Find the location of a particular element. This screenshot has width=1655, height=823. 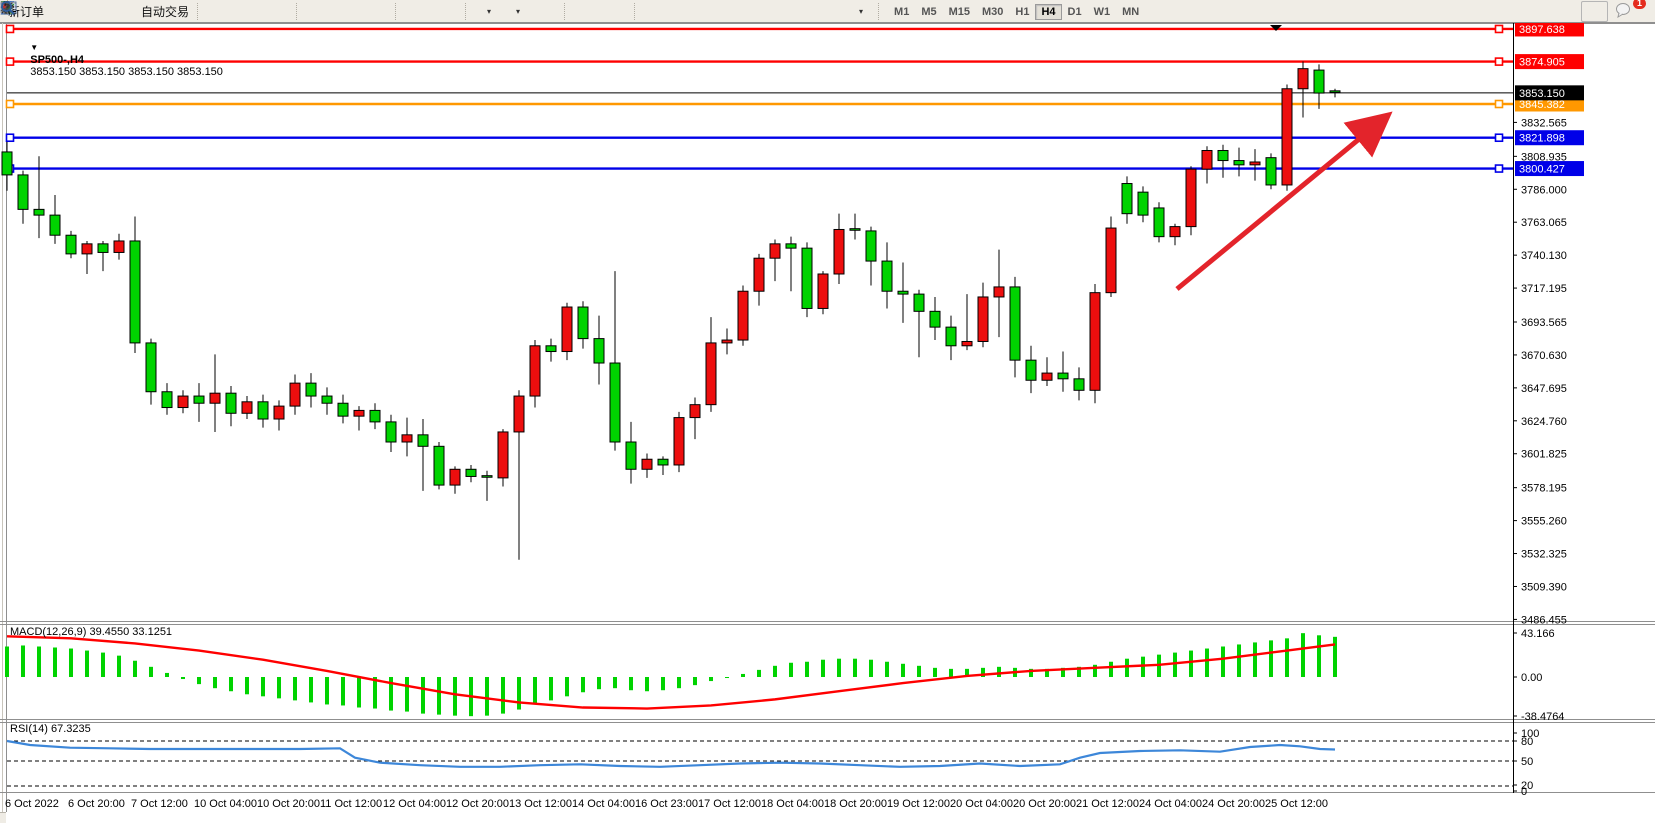

symbol-dropdown-icon: ▼ is located at coordinates (34, 47).